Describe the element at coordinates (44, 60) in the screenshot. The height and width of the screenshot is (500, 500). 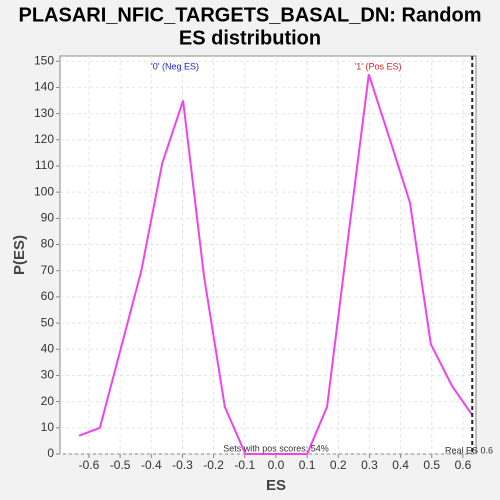
I see `y-tick-label: 150` at that location.